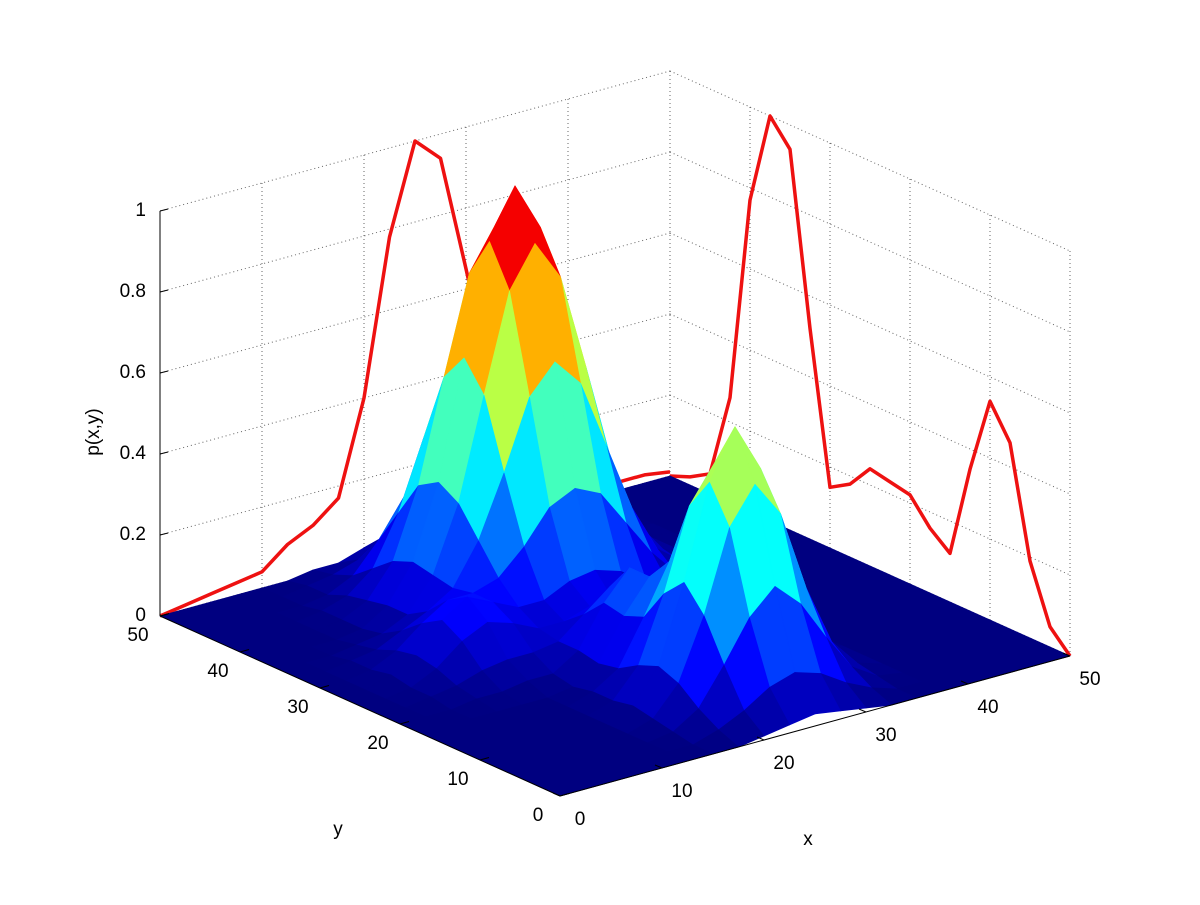 The height and width of the screenshot is (905, 1200). I want to click on x-tick-label: 10, so click(681, 791).